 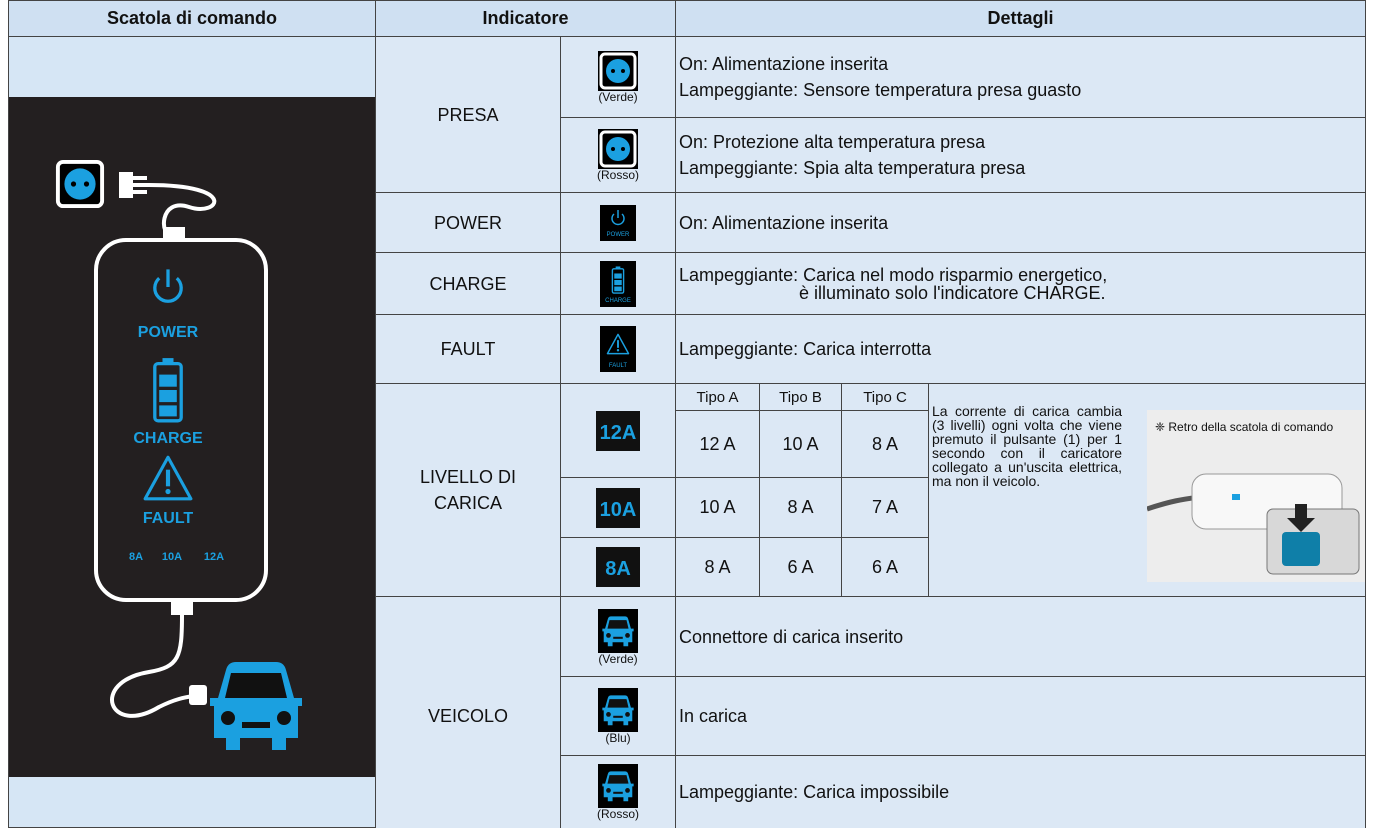 What do you see at coordinates (192, 18) in the screenshot?
I see `header-cell: Scatola di comando` at bounding box center [192, 18].